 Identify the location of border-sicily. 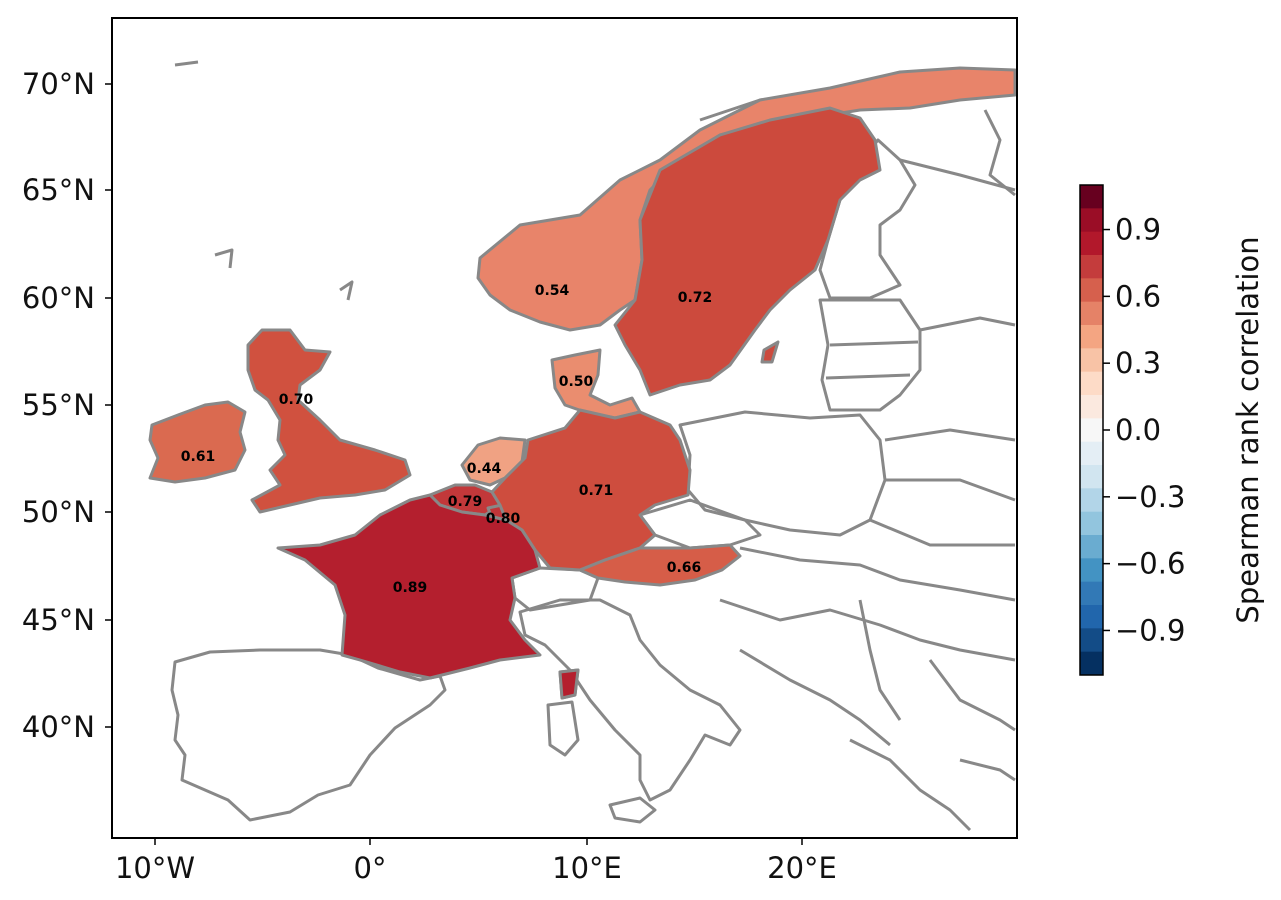
(632, 810).